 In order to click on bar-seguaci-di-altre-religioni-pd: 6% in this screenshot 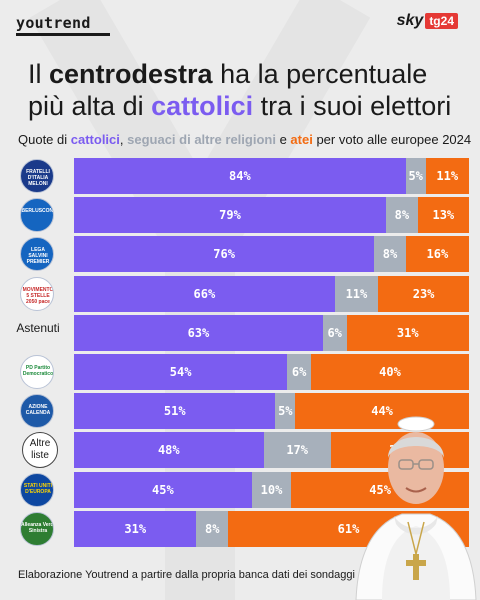, I will do `click(299, 372)`.